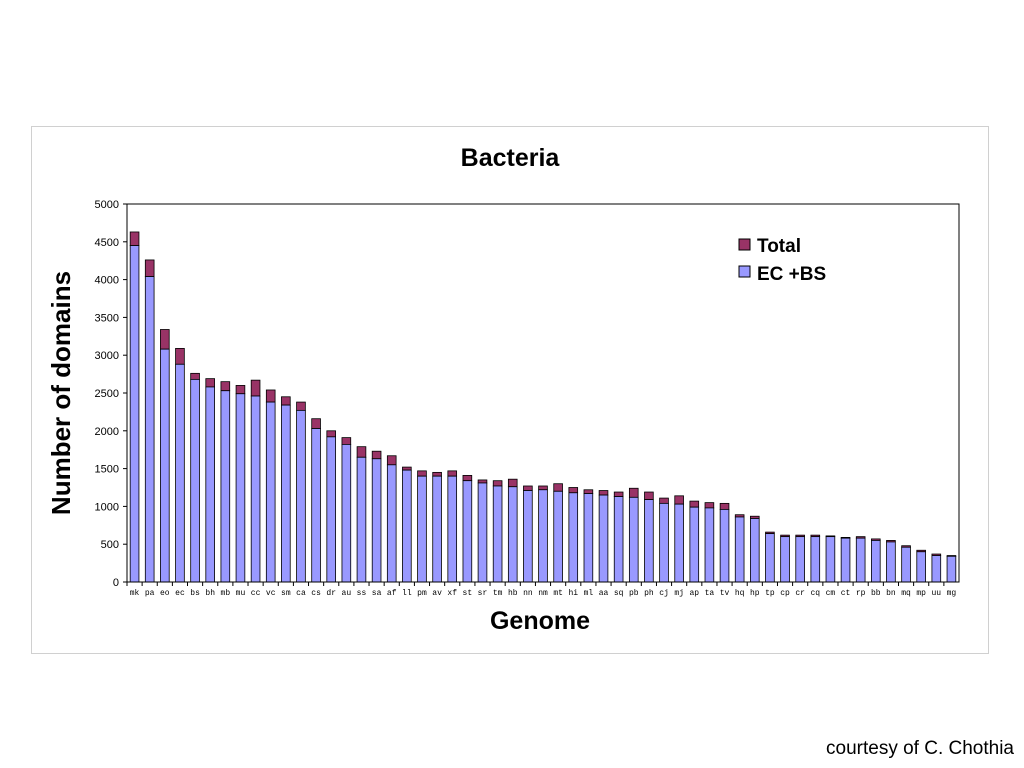  I want to click on bar-ec-bs-ta, so click(709, 545).